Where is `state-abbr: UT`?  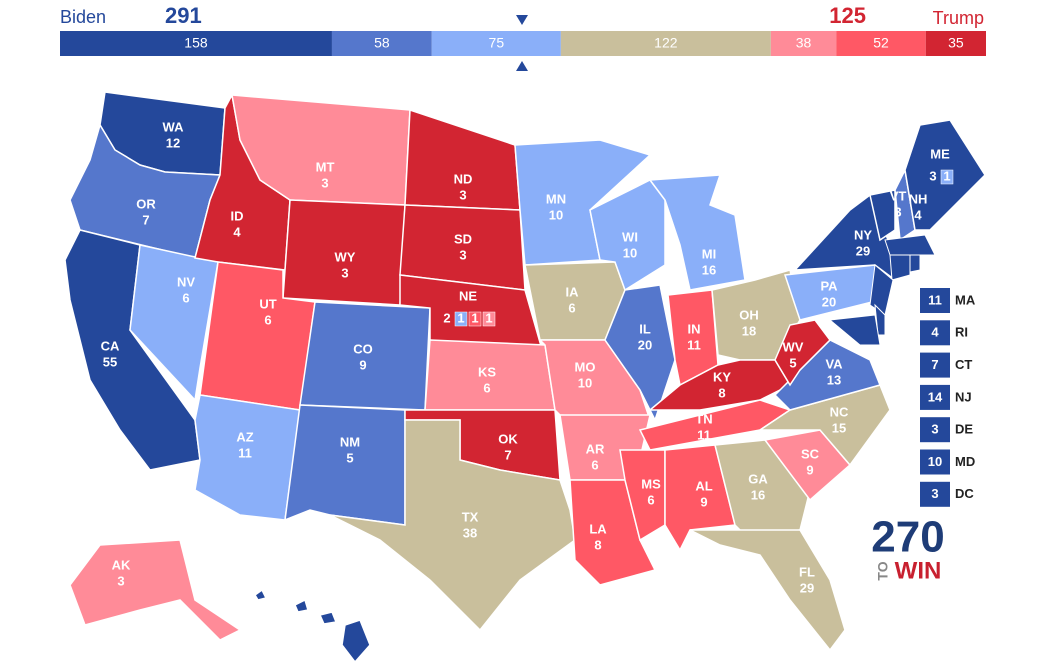
state-abbr: UT is located at coordinates (267, 303).